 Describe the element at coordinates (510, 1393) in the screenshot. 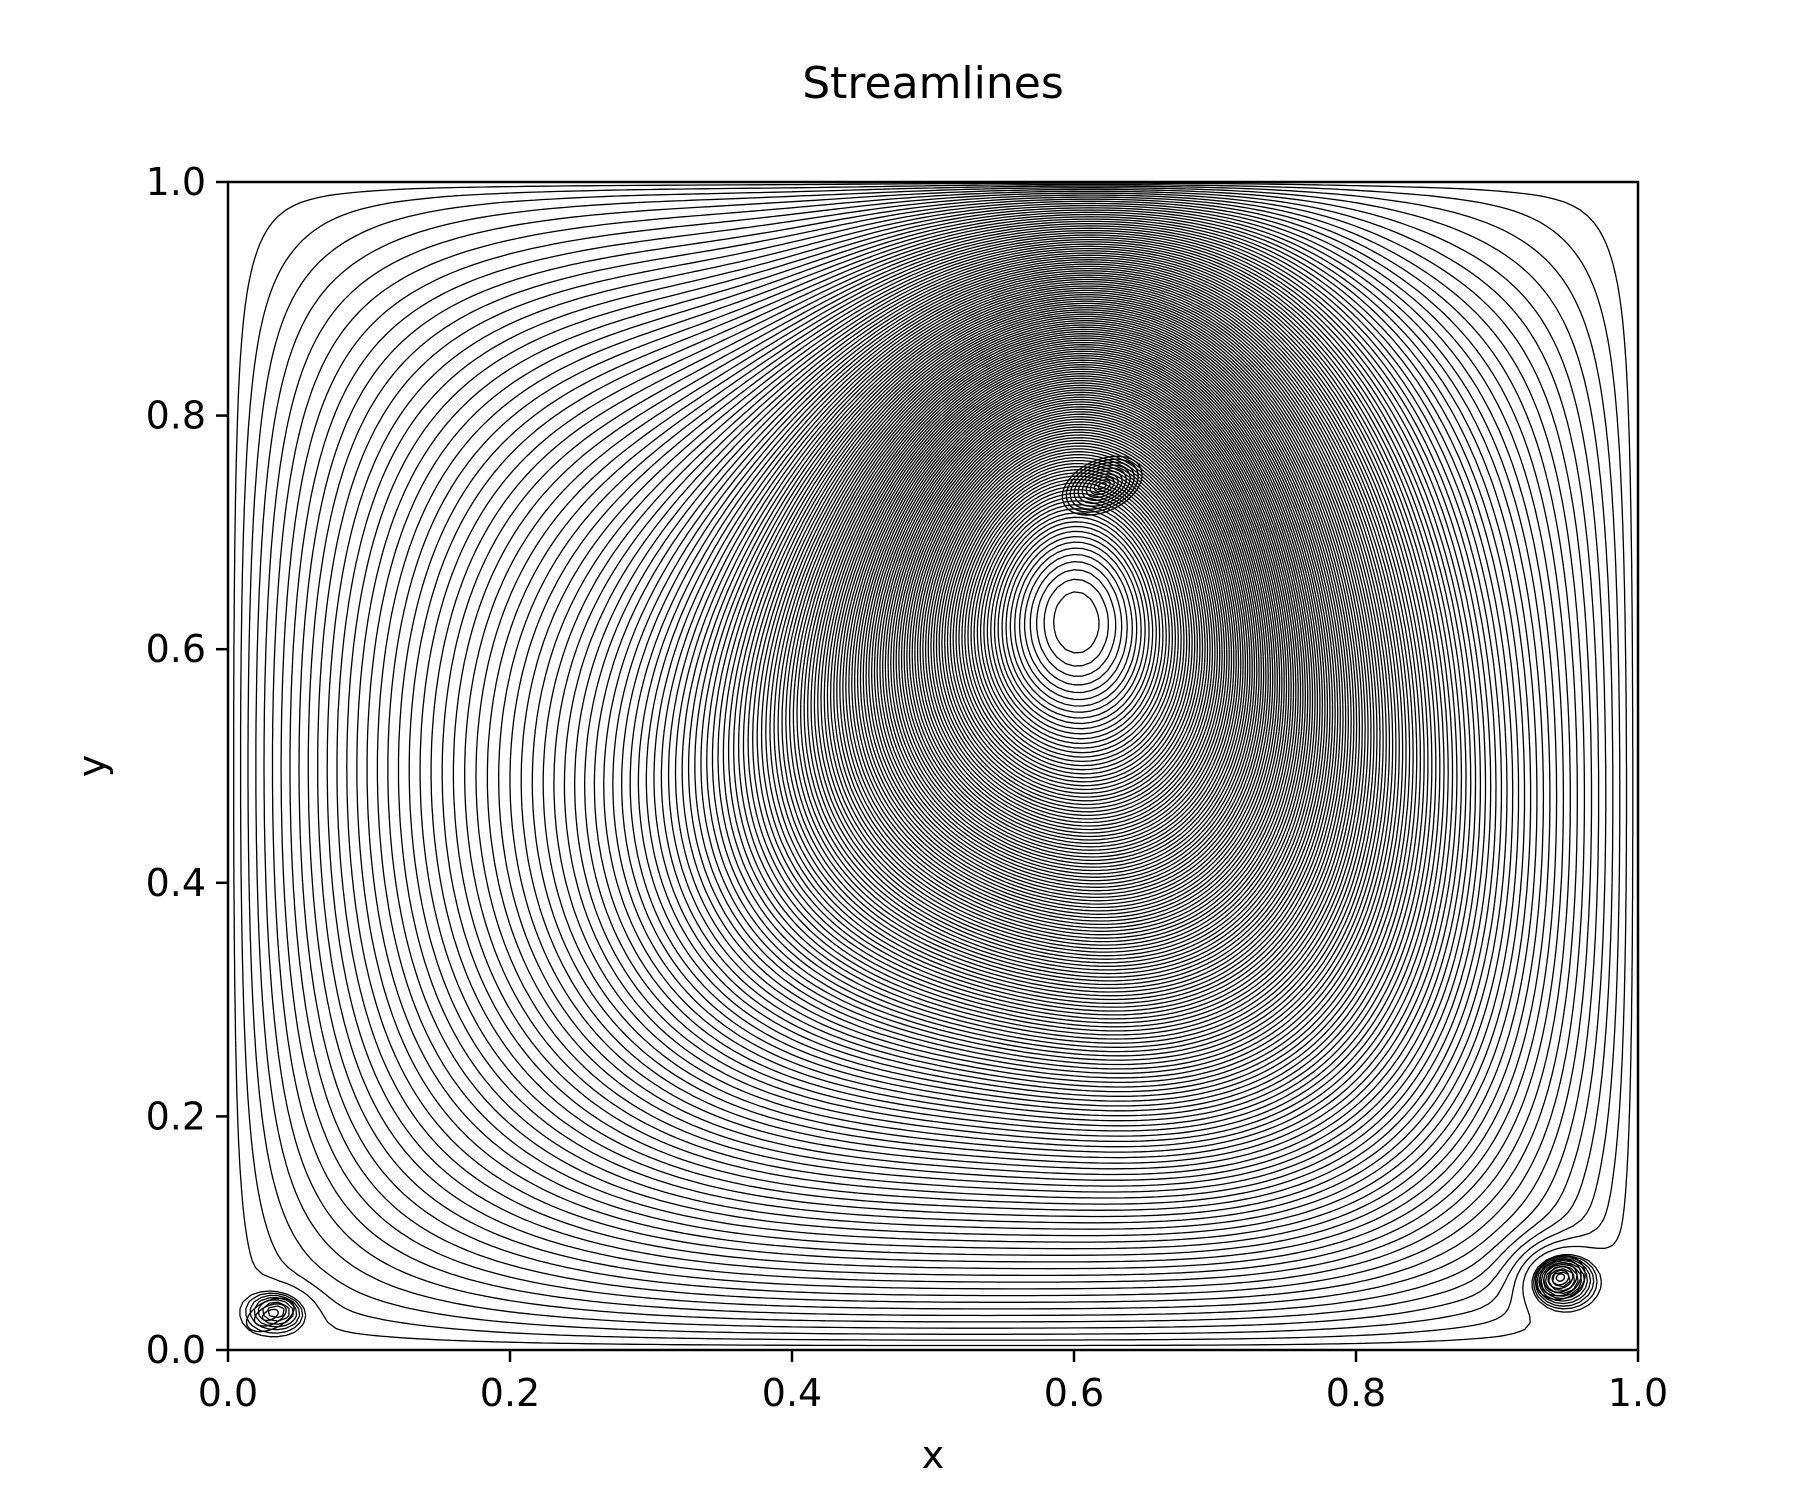

I see `x-tick-label: 0.2` at that location.